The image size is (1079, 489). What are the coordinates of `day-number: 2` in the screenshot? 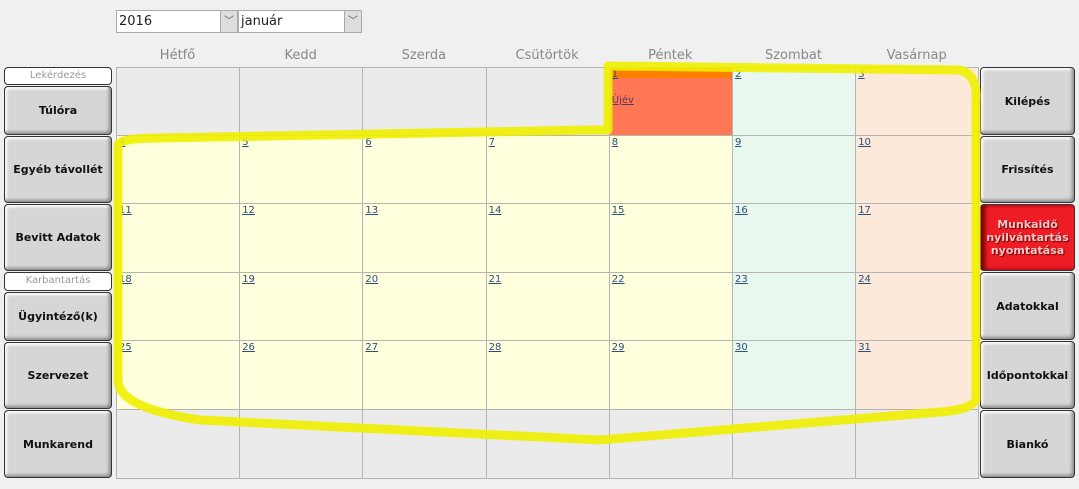 It's located at (738, 74).